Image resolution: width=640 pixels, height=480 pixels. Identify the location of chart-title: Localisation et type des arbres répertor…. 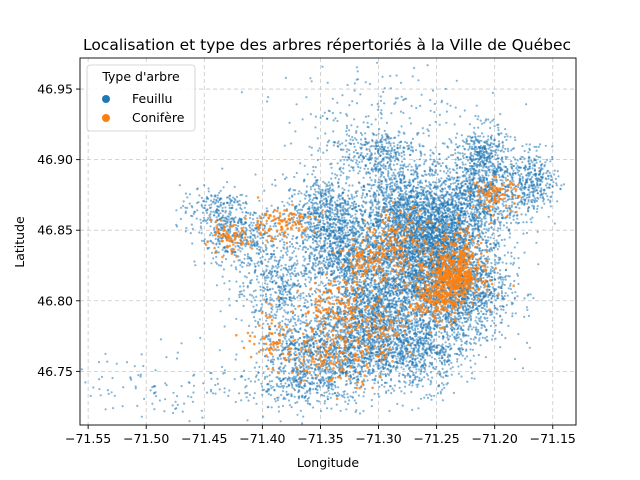
(327, 45).